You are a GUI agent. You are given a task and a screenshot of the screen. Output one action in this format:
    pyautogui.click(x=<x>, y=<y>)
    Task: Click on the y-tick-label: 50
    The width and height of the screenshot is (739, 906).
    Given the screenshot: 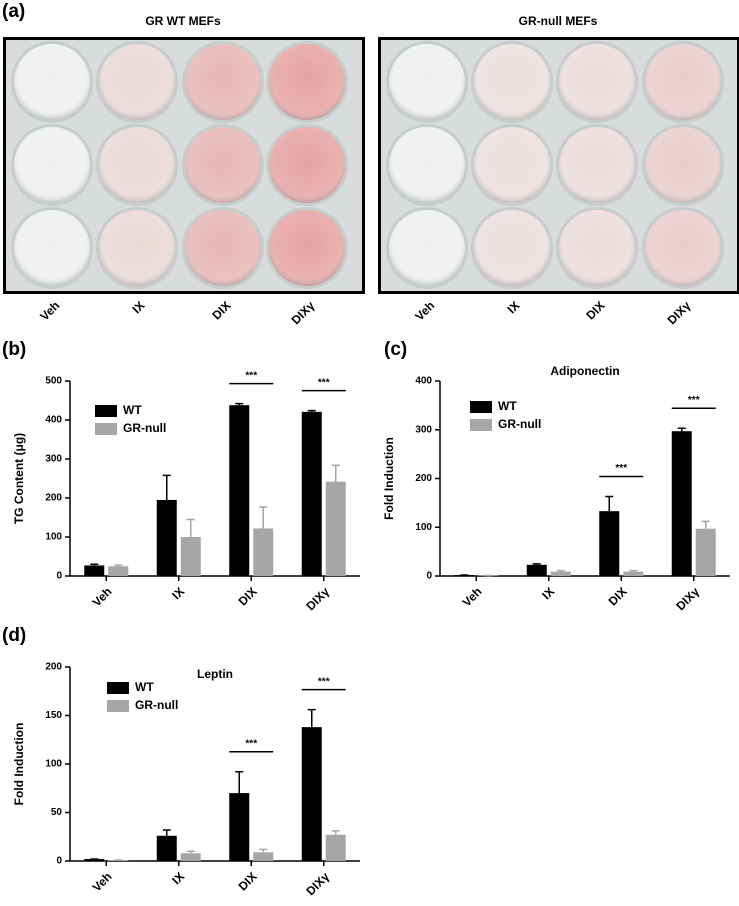 What is the action you would take?
    pyautogui.click(x=57, y=812)
    